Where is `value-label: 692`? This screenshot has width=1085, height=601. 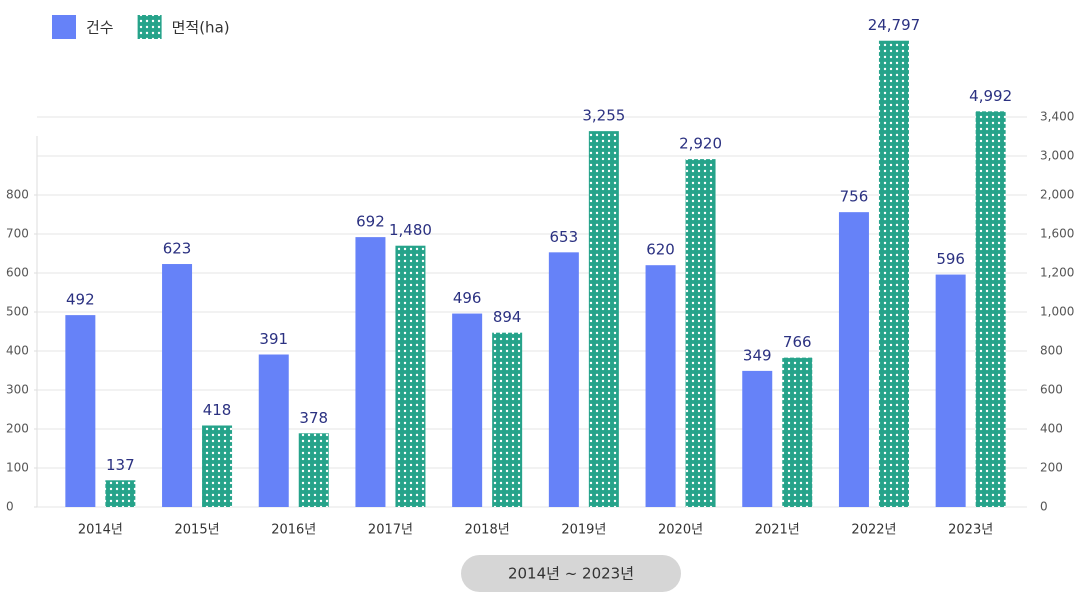 value-label: 692 is located at coordinates (370, 222).